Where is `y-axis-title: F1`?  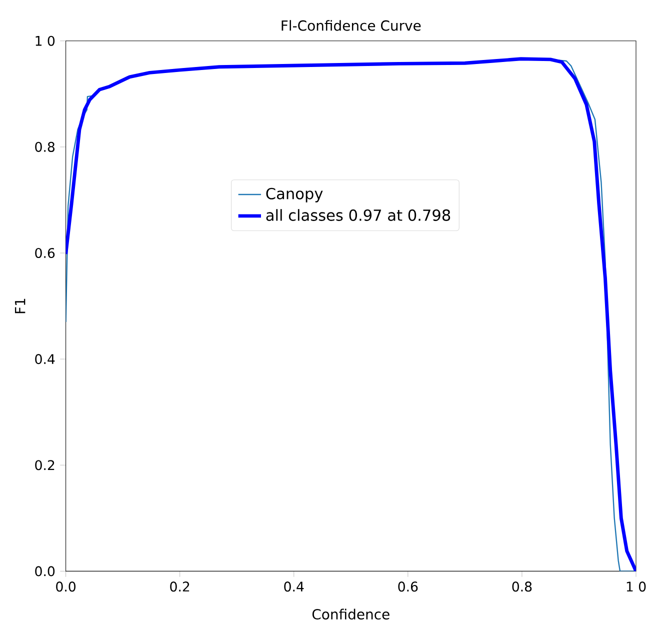 y-axis-title: F1 is located at coordinates (20, 306).